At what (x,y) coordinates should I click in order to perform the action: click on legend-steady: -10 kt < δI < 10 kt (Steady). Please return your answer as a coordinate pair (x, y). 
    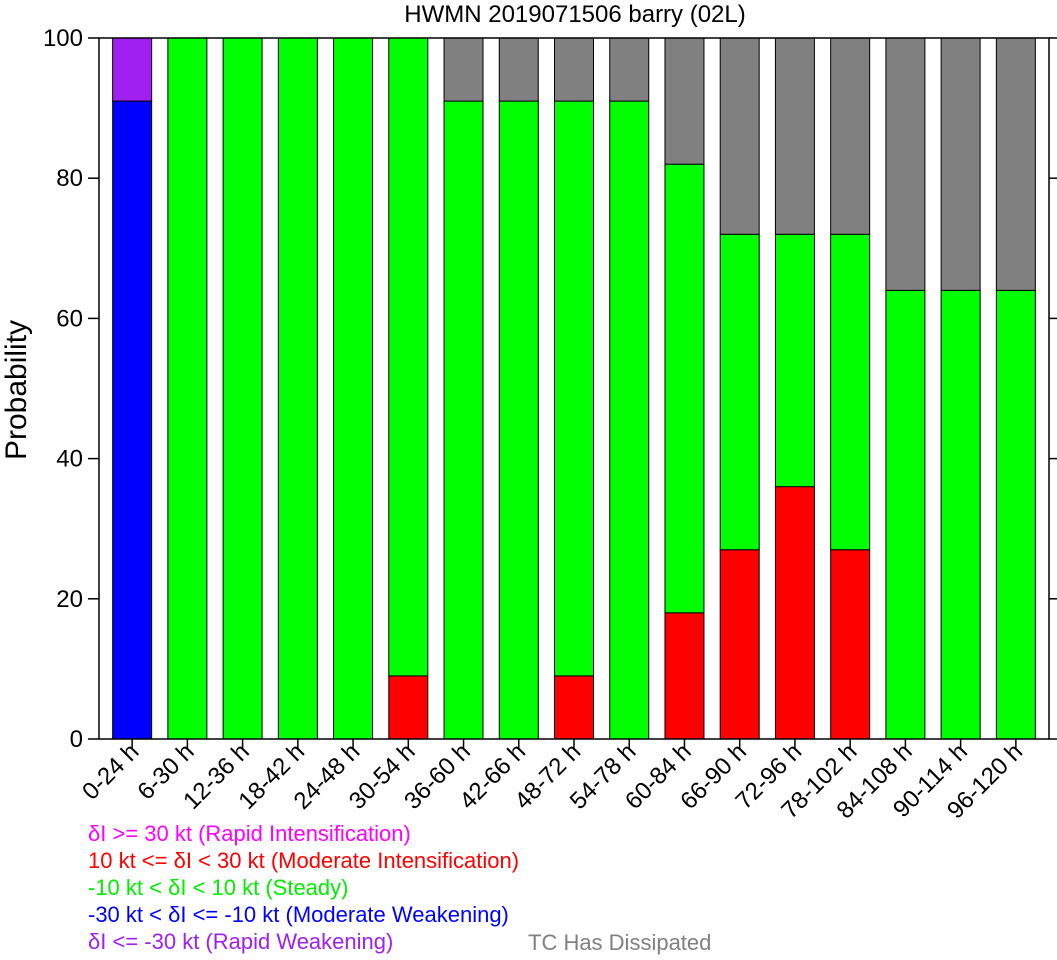
    Looking at the image, I should click on (218, 887).